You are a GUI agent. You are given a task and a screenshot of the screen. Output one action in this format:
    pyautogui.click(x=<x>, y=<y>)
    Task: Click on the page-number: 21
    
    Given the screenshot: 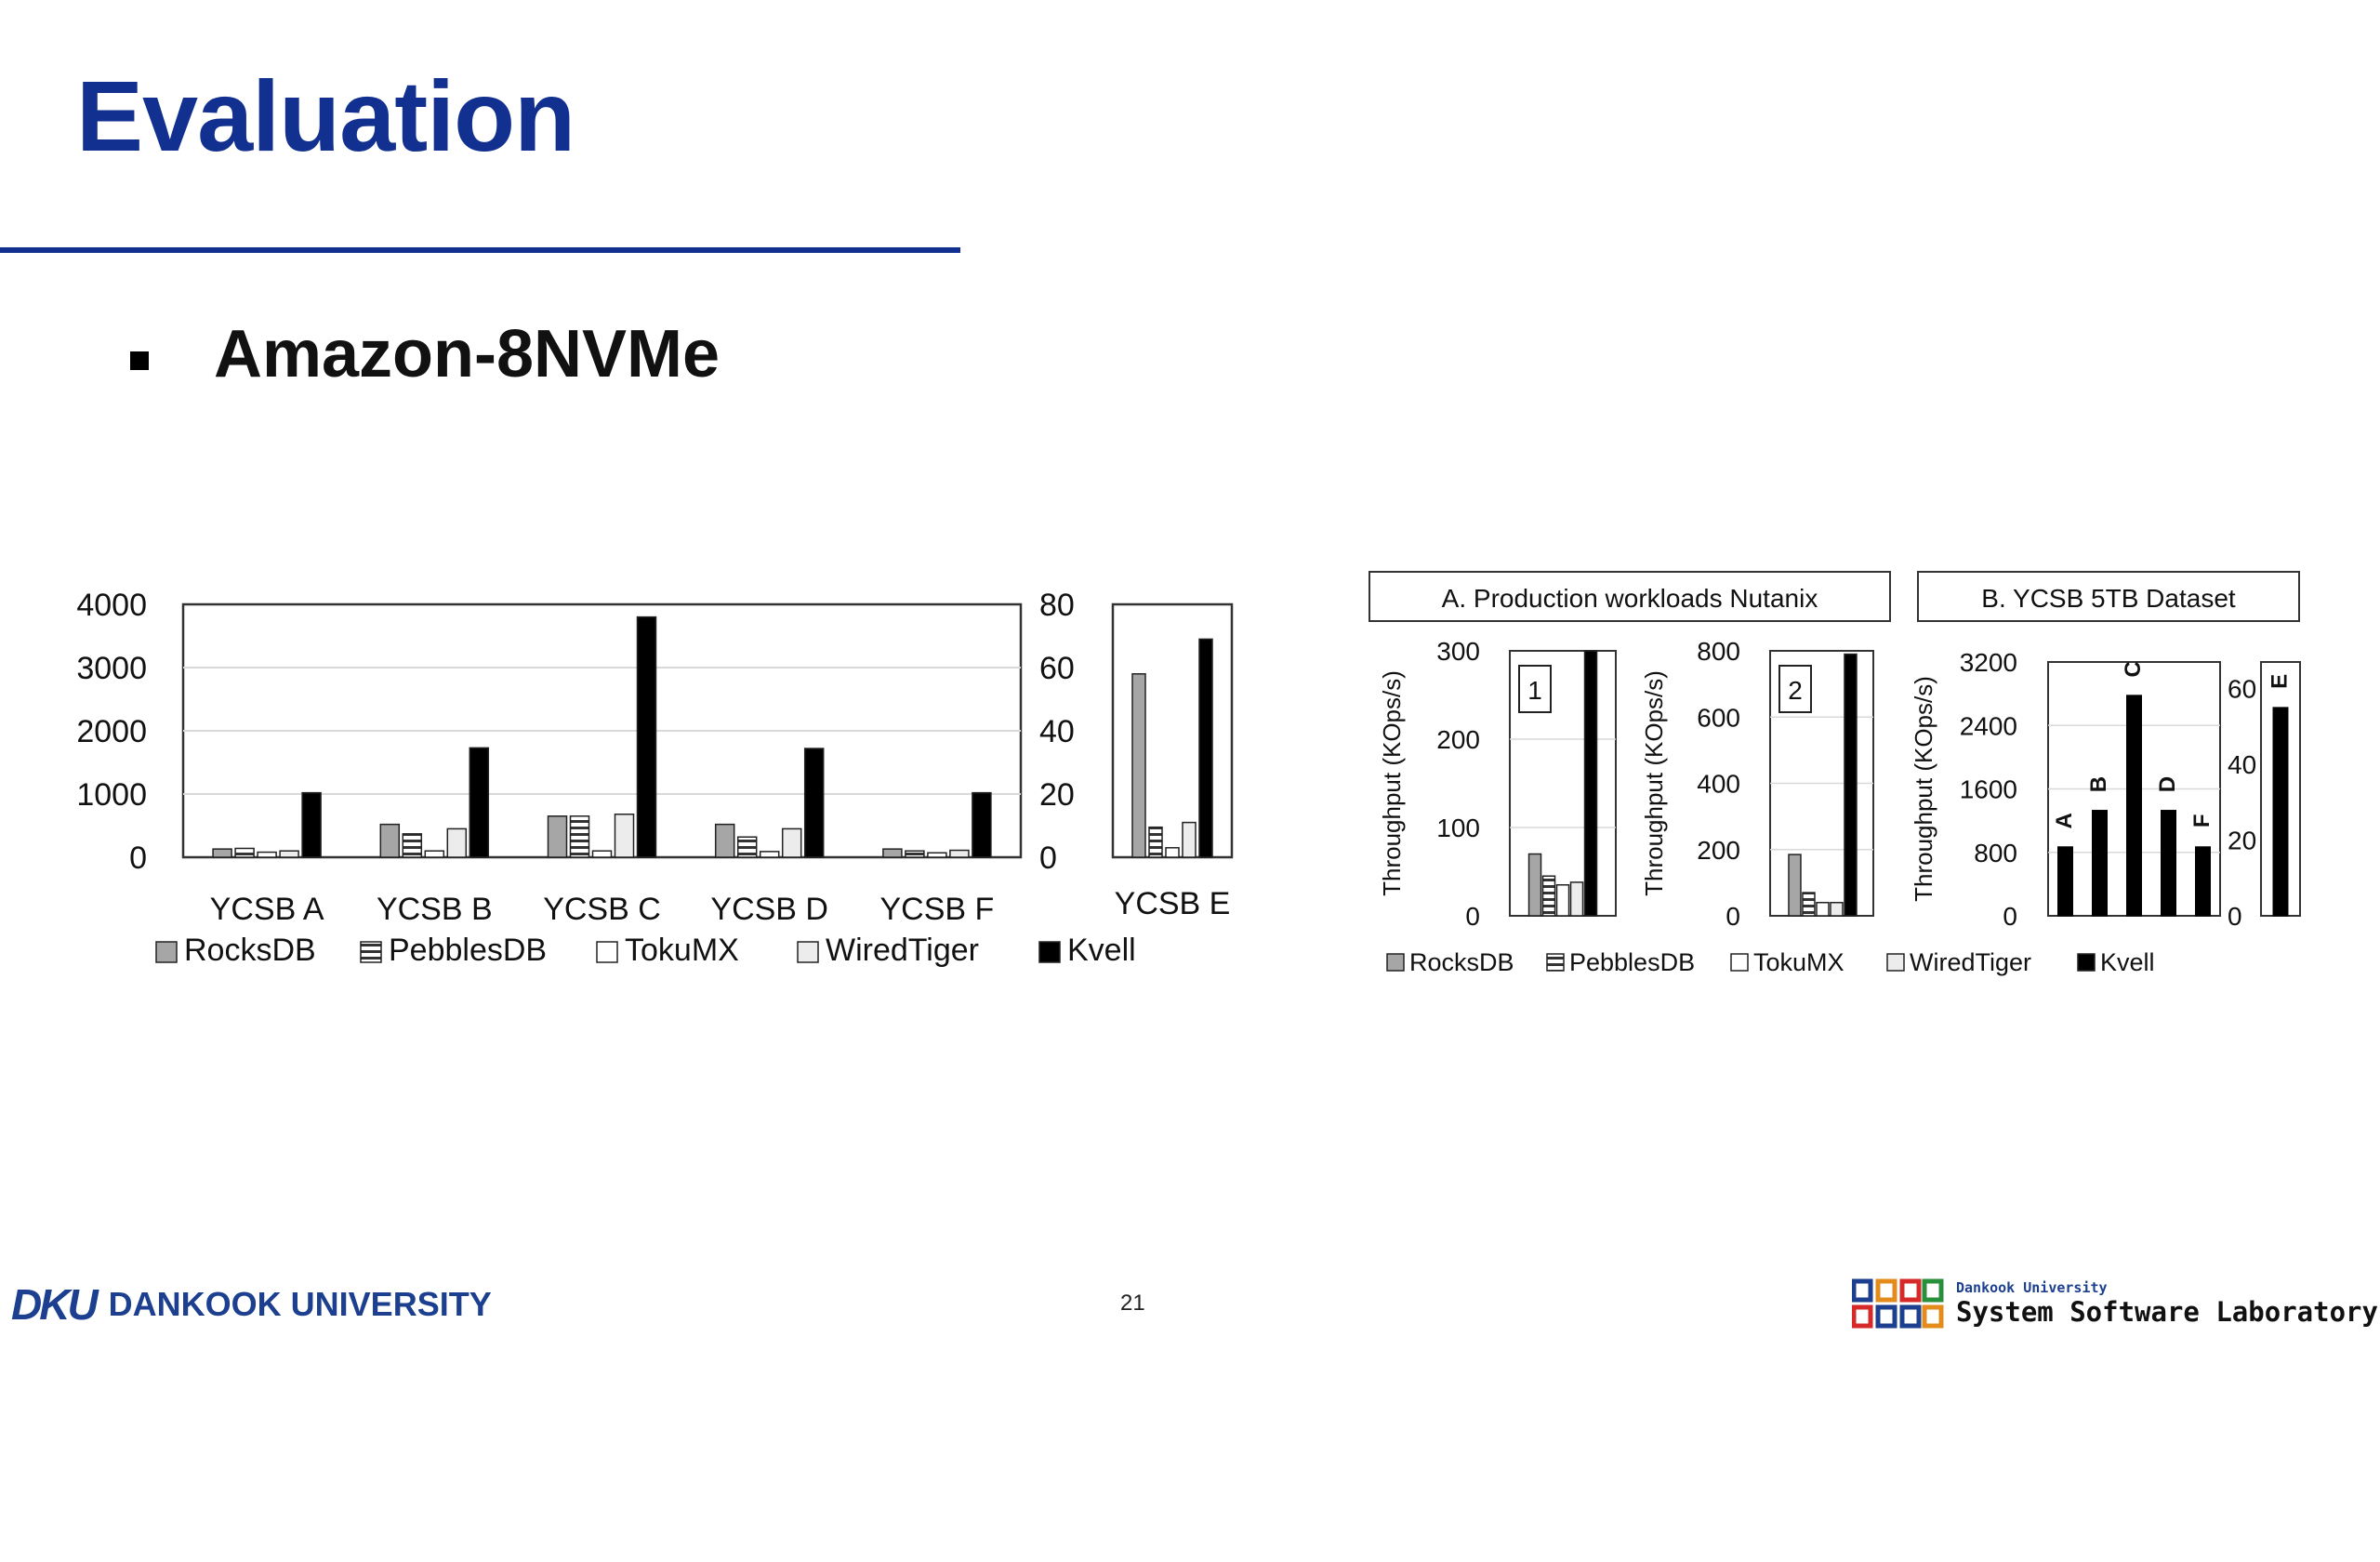 What is the action you would take?
    pyautogui.click(x=1132, y=1304)
    